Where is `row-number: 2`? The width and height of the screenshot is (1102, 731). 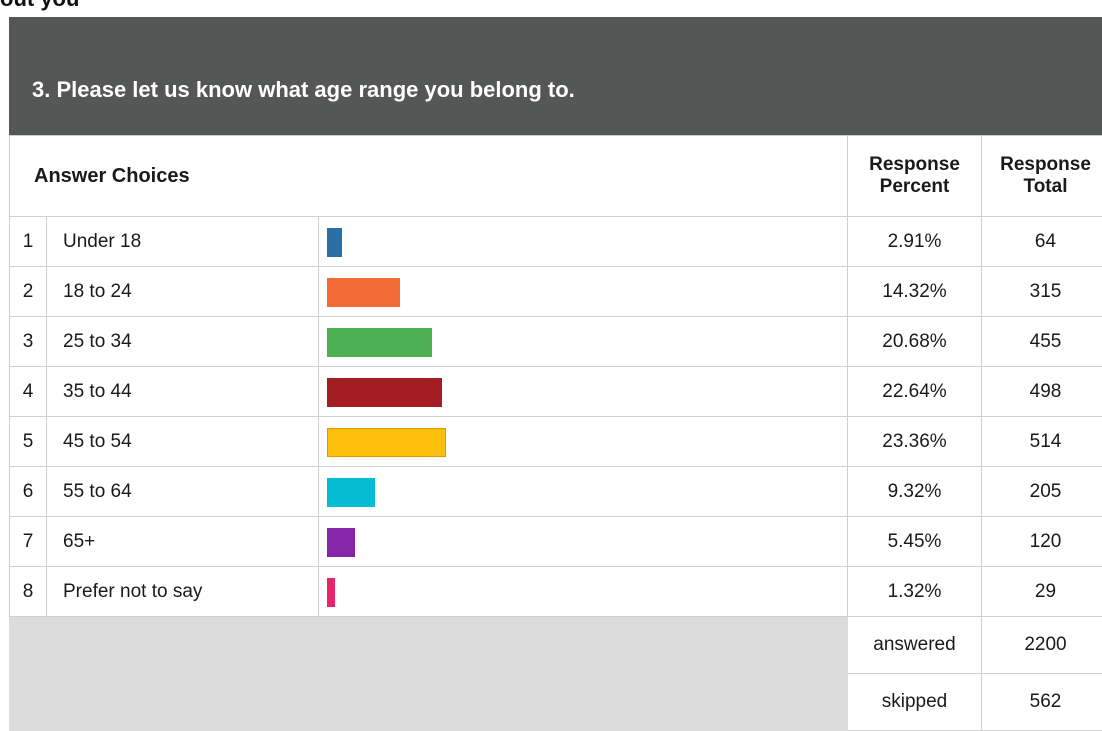
row-number: 2 is located at coordinates (28, 292).